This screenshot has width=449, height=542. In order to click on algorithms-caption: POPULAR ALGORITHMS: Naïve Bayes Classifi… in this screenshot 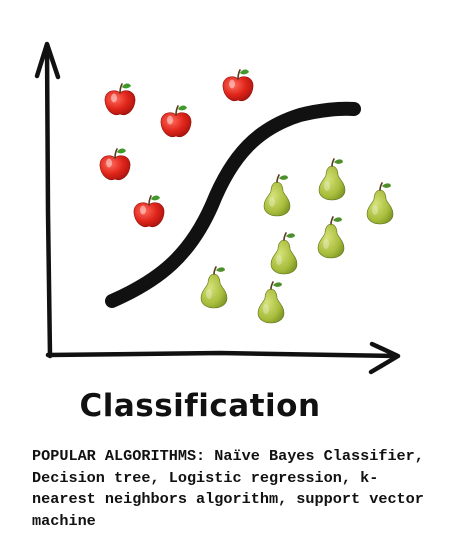, I will do `click(228, 488)`.